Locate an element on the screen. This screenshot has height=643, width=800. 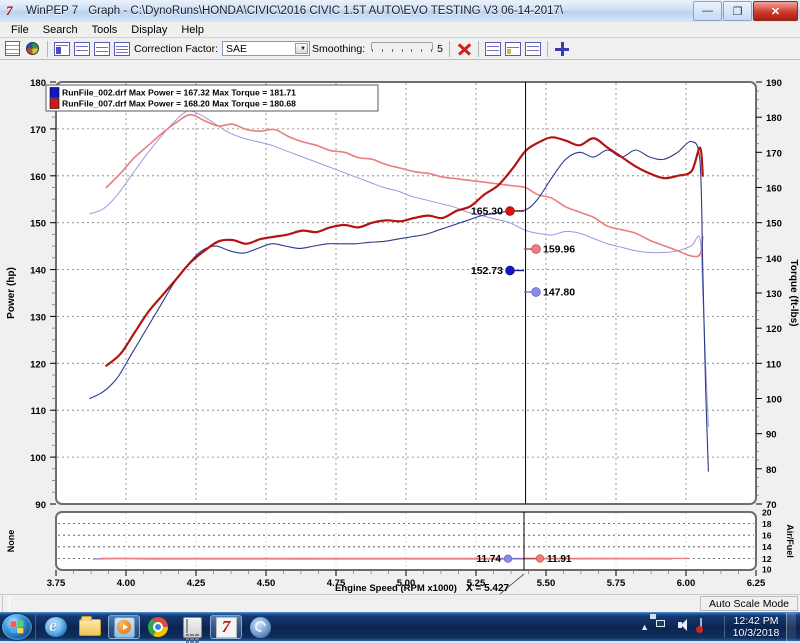
winpep-taskbar-icon: 7 is located at coordinates (226, 627).